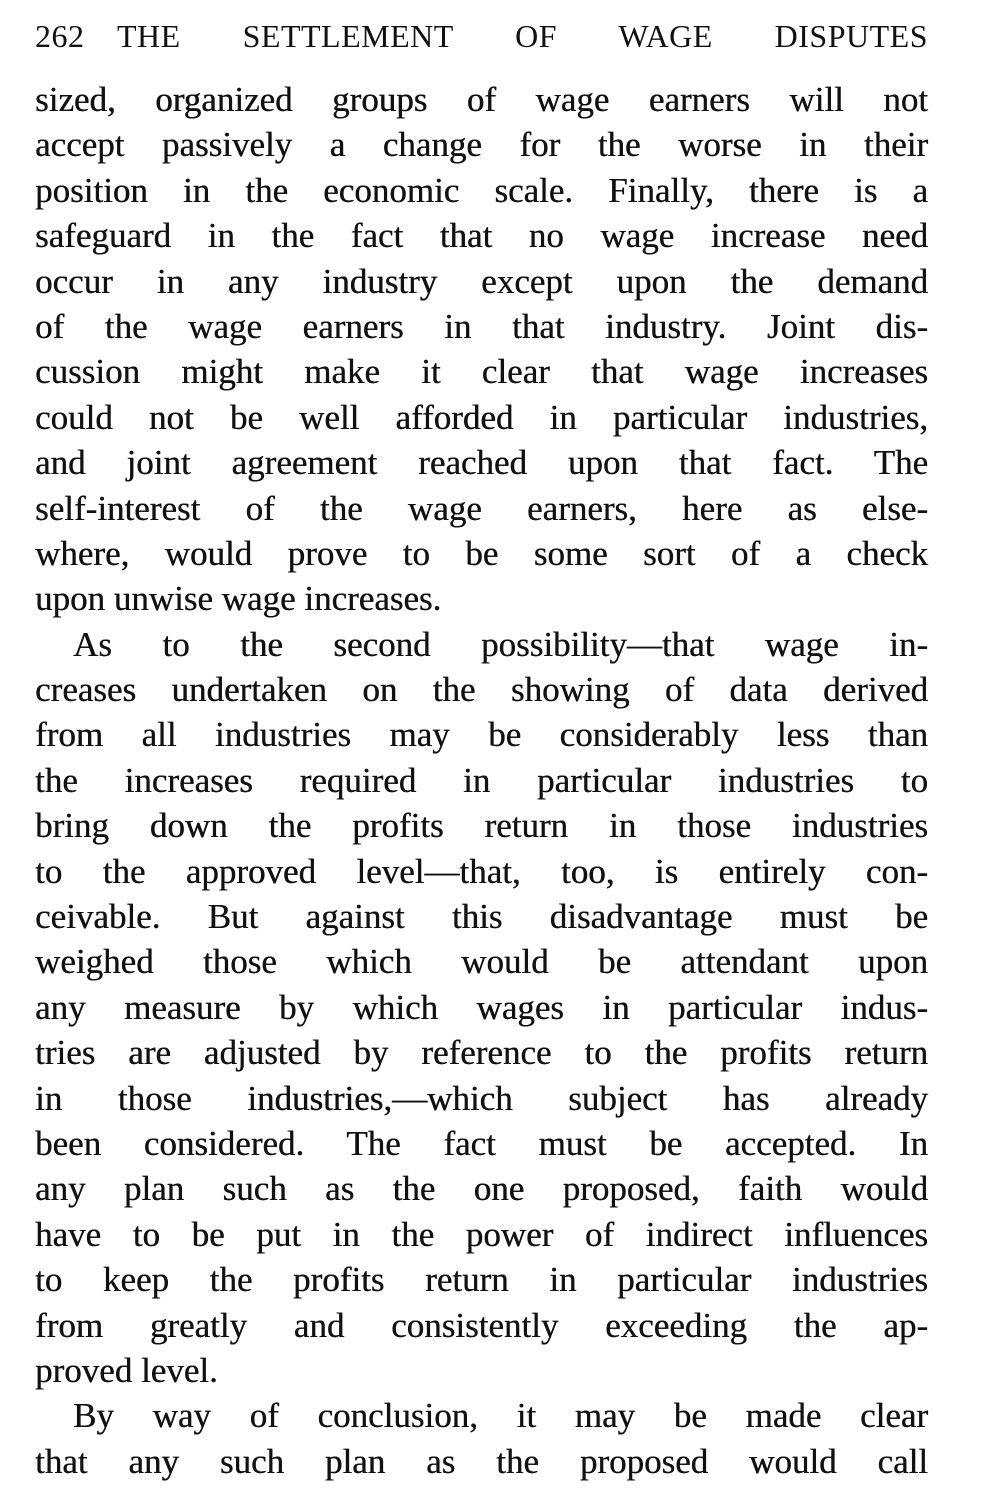 This screenshot has height=1505, width=1000. What do you see at coordinates (238, 599) in the screenshot?
I see `text-line: upon unwise wage increases.` at bounding box center [238, 599].